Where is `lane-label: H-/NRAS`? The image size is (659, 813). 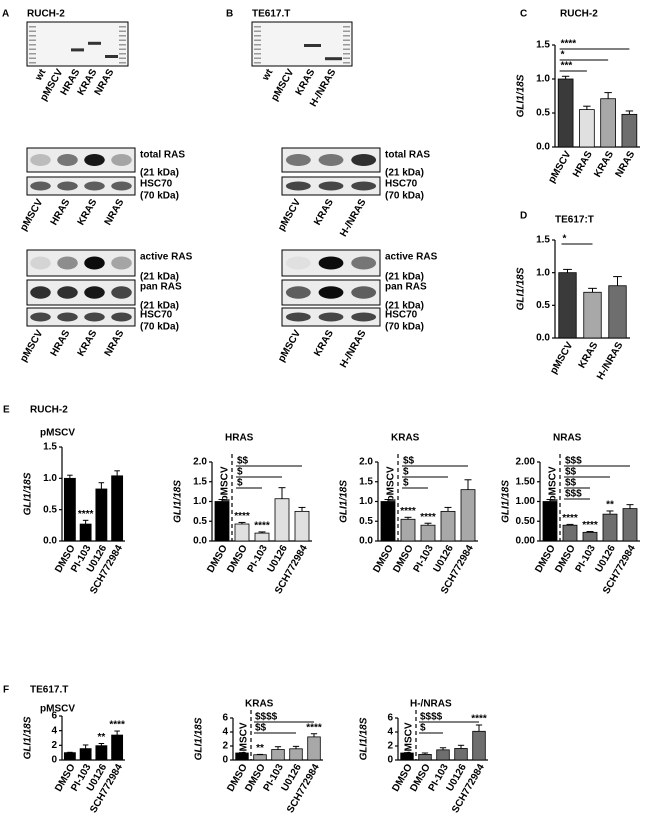 lane-label: H-/NRAS is located at coordinates (353, 349).